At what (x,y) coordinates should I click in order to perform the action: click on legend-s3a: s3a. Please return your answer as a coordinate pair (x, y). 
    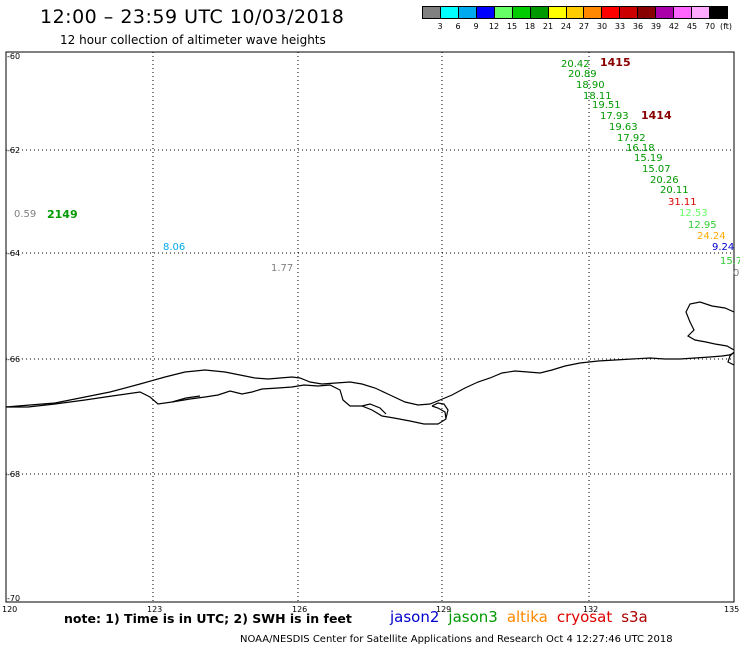
    Looking at the image, I should click on (634, 617).